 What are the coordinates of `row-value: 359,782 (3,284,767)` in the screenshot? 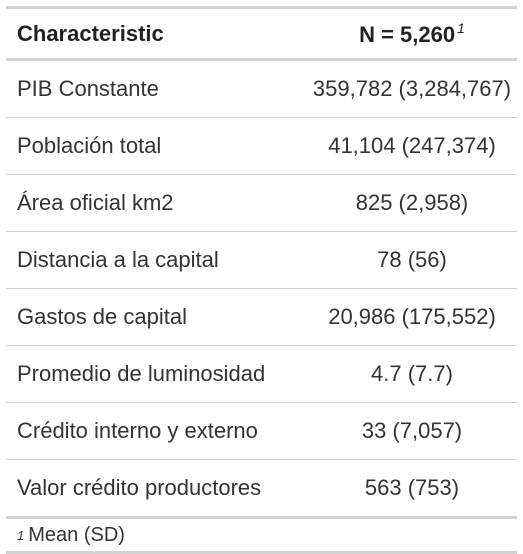 It's located at (412, 88).